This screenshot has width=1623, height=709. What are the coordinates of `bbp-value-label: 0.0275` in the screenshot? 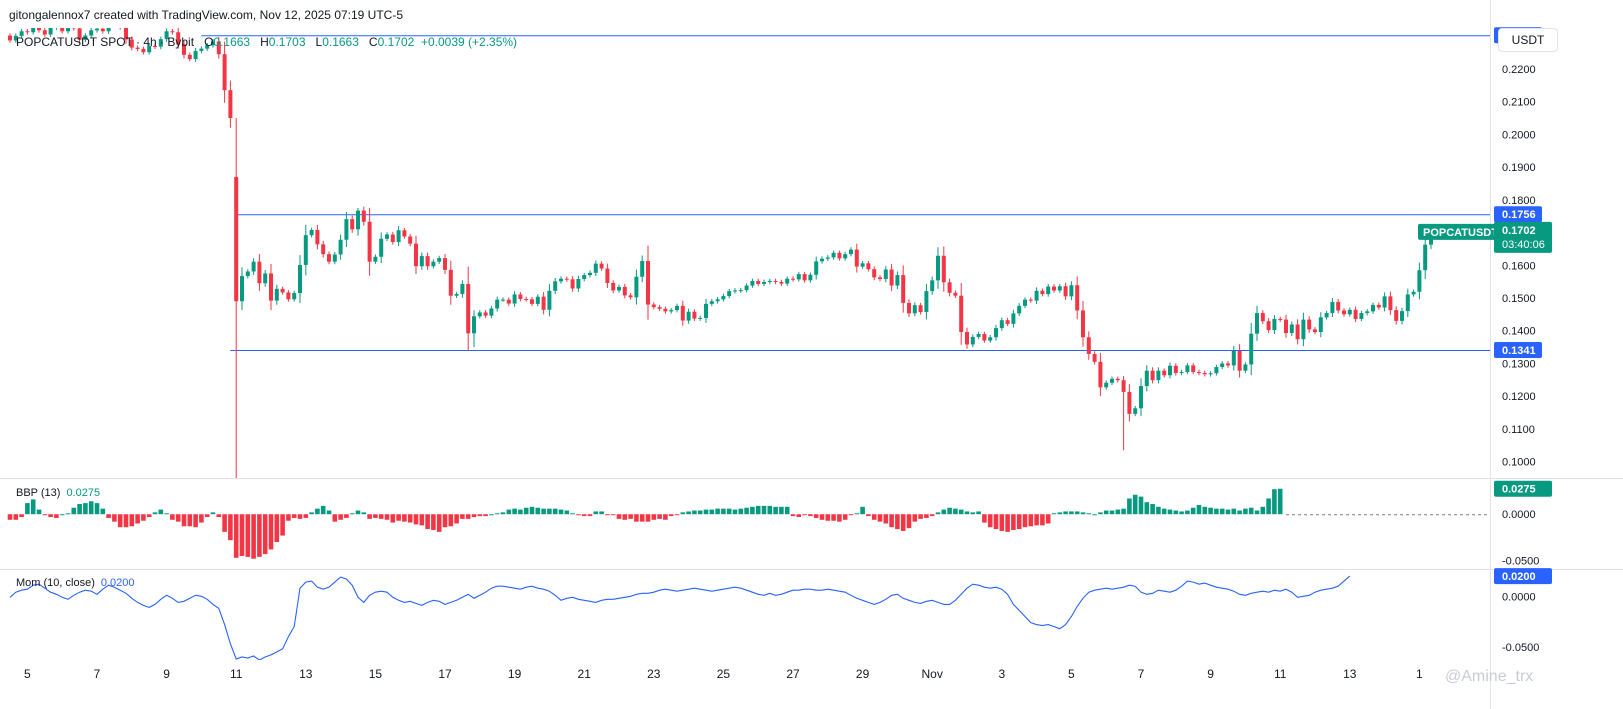 It's located at (1519, 490).